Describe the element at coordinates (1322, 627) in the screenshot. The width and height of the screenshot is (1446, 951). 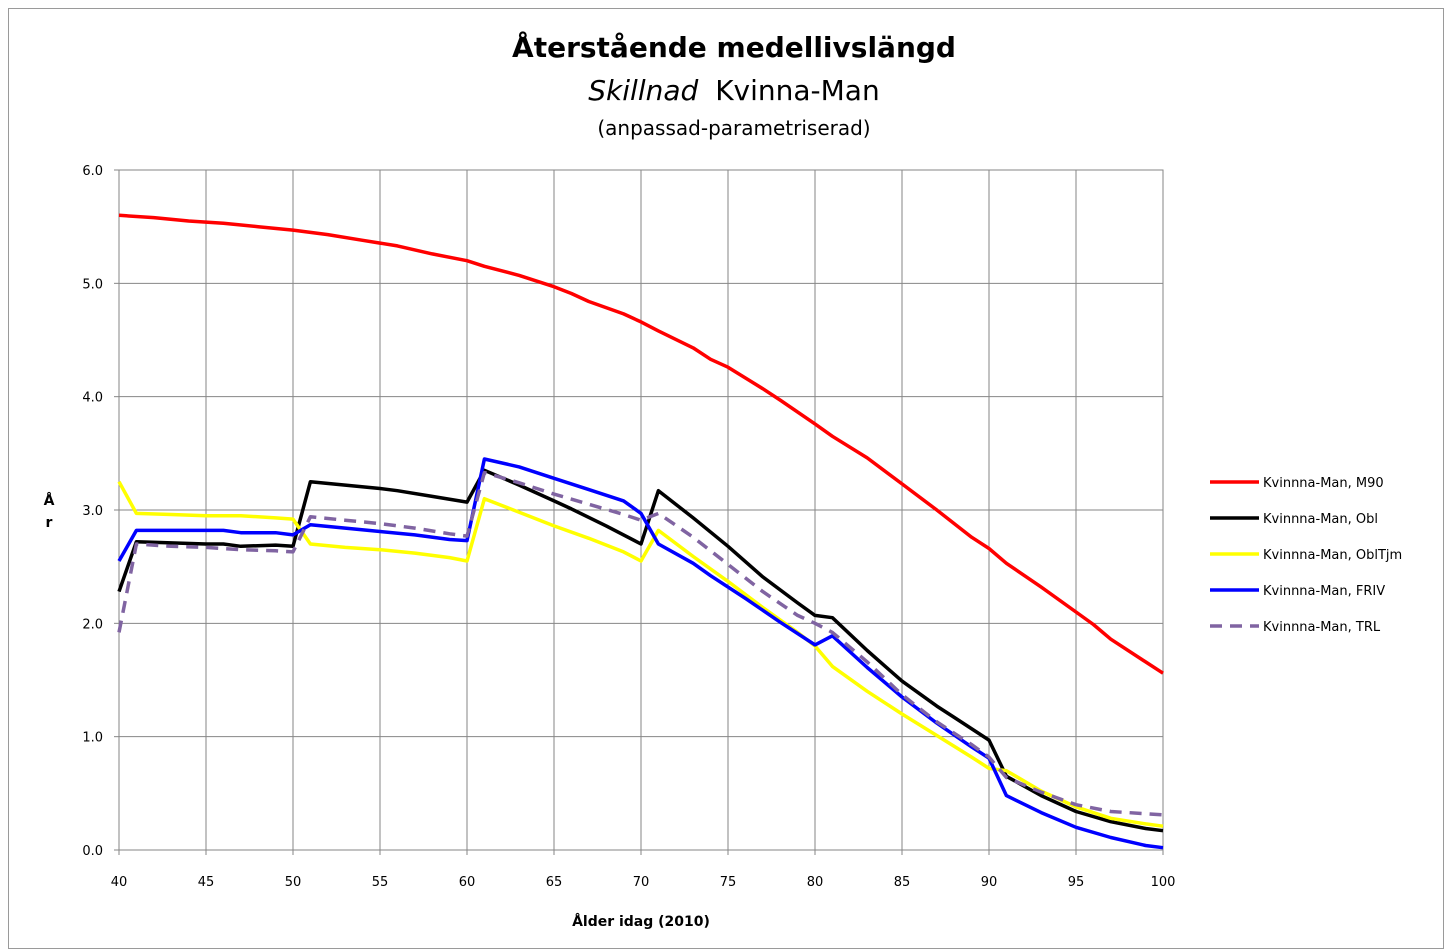
I see `legend-label-5: Kvinnna-Man, TRL` at that location.